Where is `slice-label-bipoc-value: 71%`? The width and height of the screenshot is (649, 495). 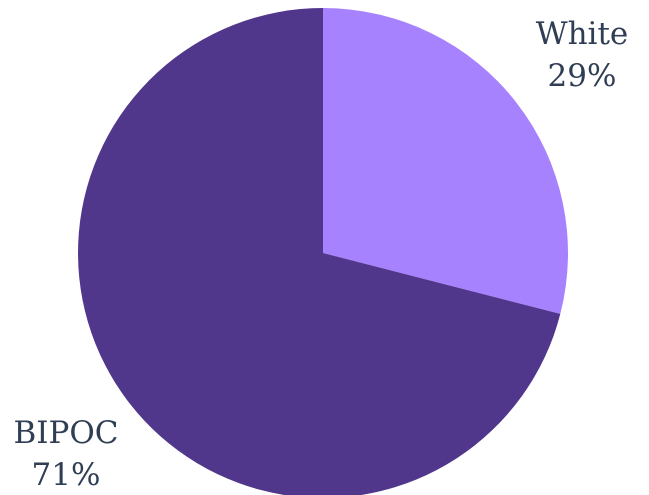
slice-label-bipoc-value: 71% is located at coordinates (66, 475).